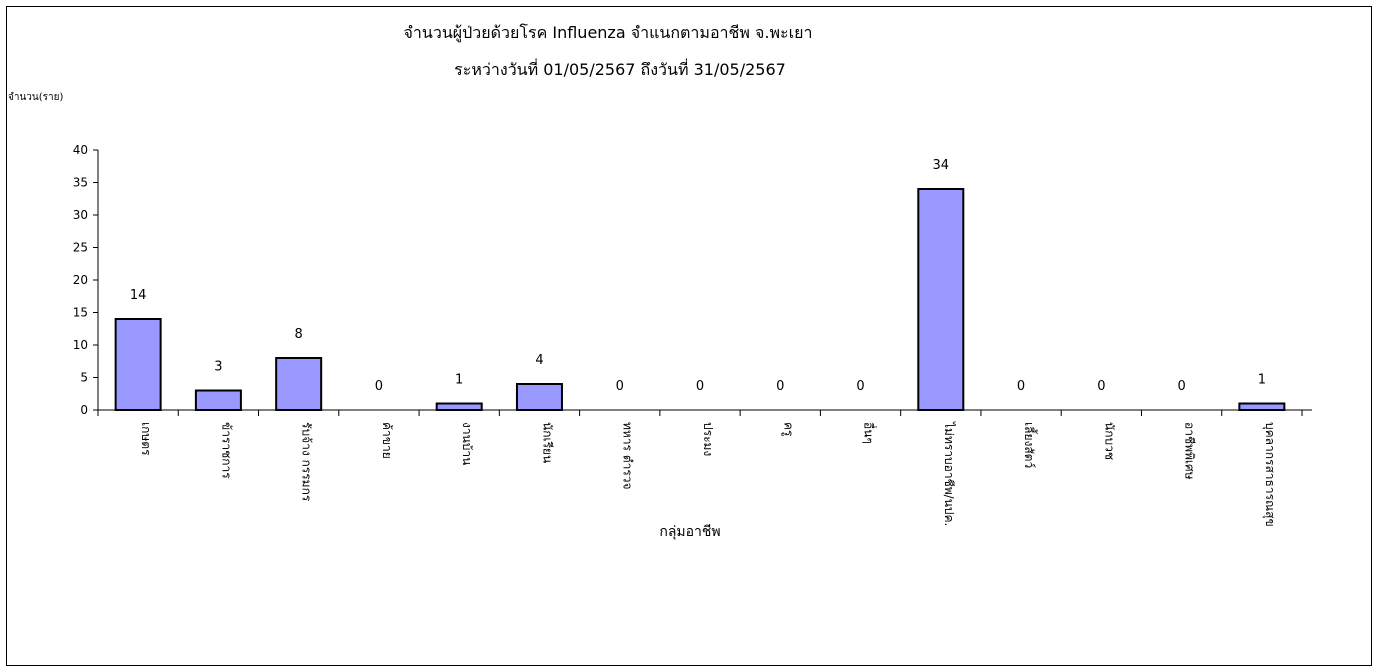 This screenshot has height=672, width=1382. Describe the element at coordinates (870, 433) in the screenshot. I see `category-label: อื่นๆ` at that location.